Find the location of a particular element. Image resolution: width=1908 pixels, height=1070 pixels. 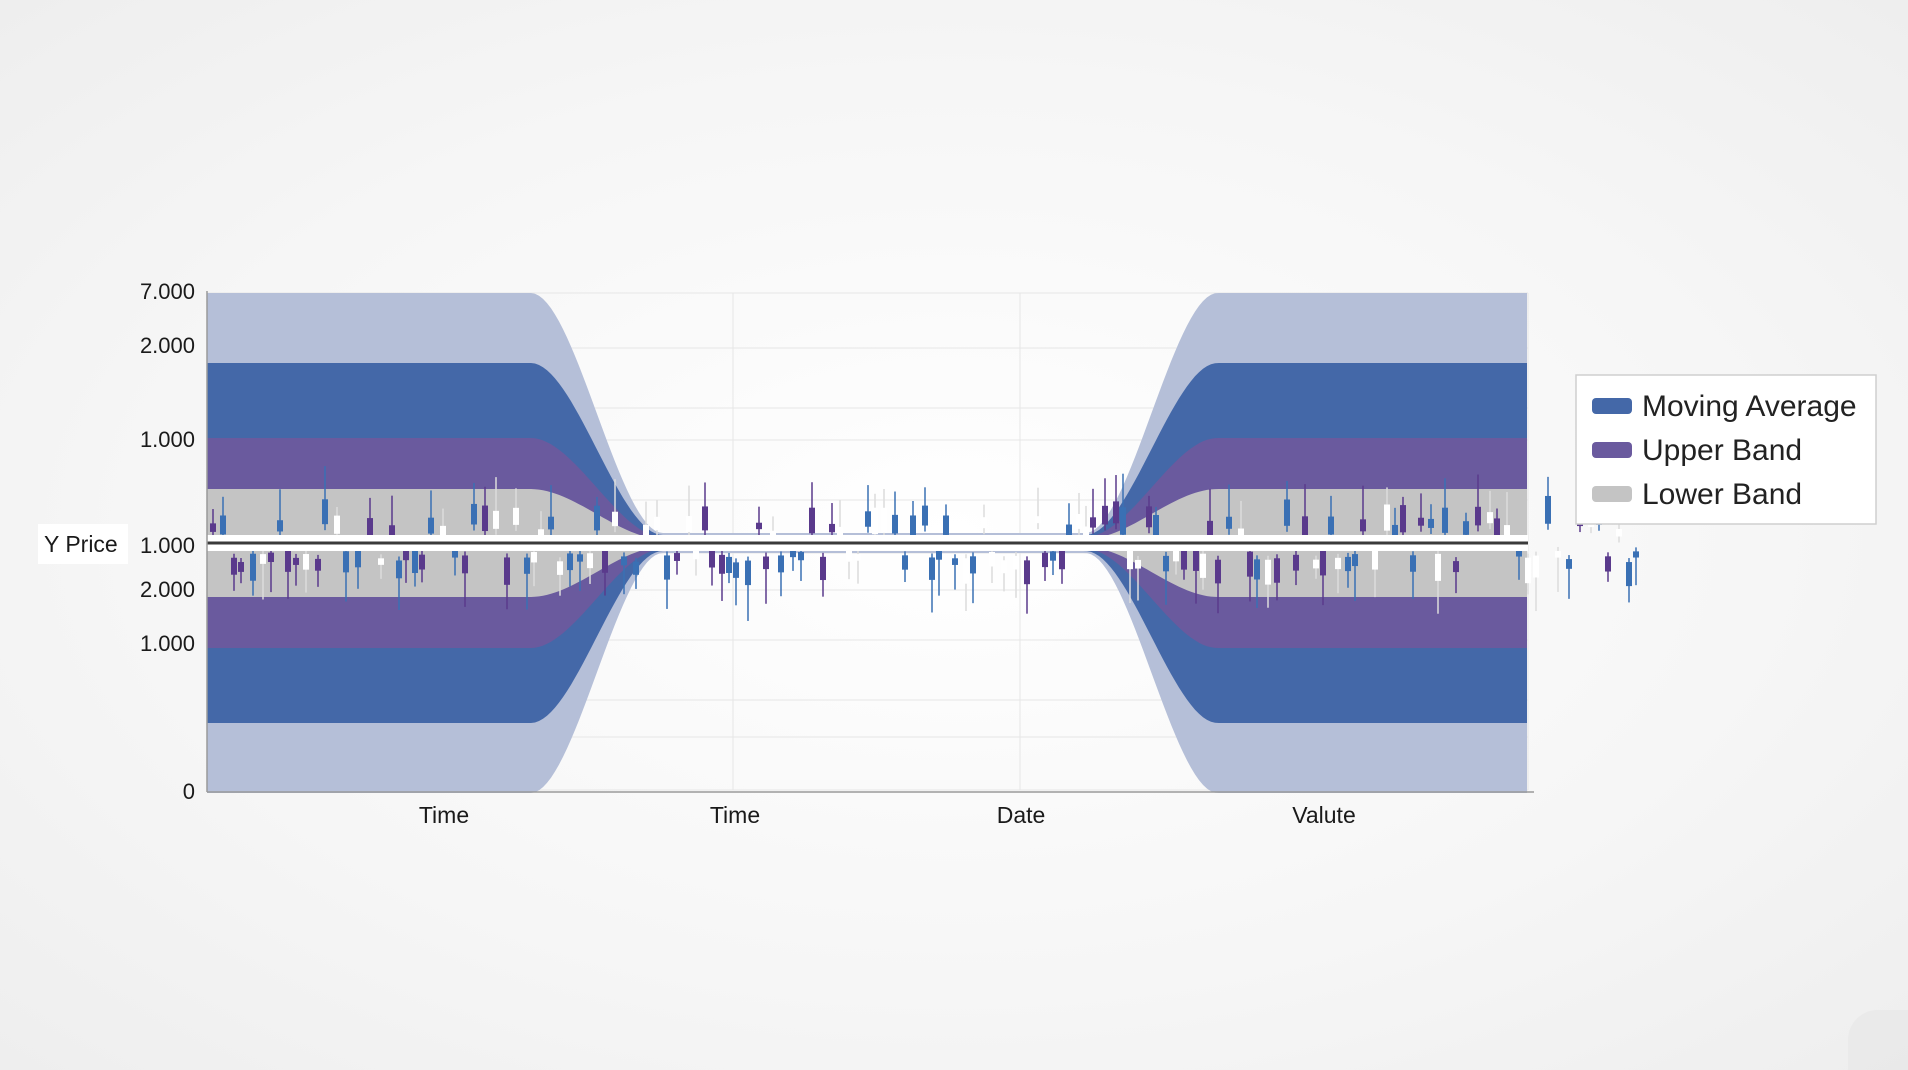

legend-swatch-upper-band is located at coordinates (1612, 450).